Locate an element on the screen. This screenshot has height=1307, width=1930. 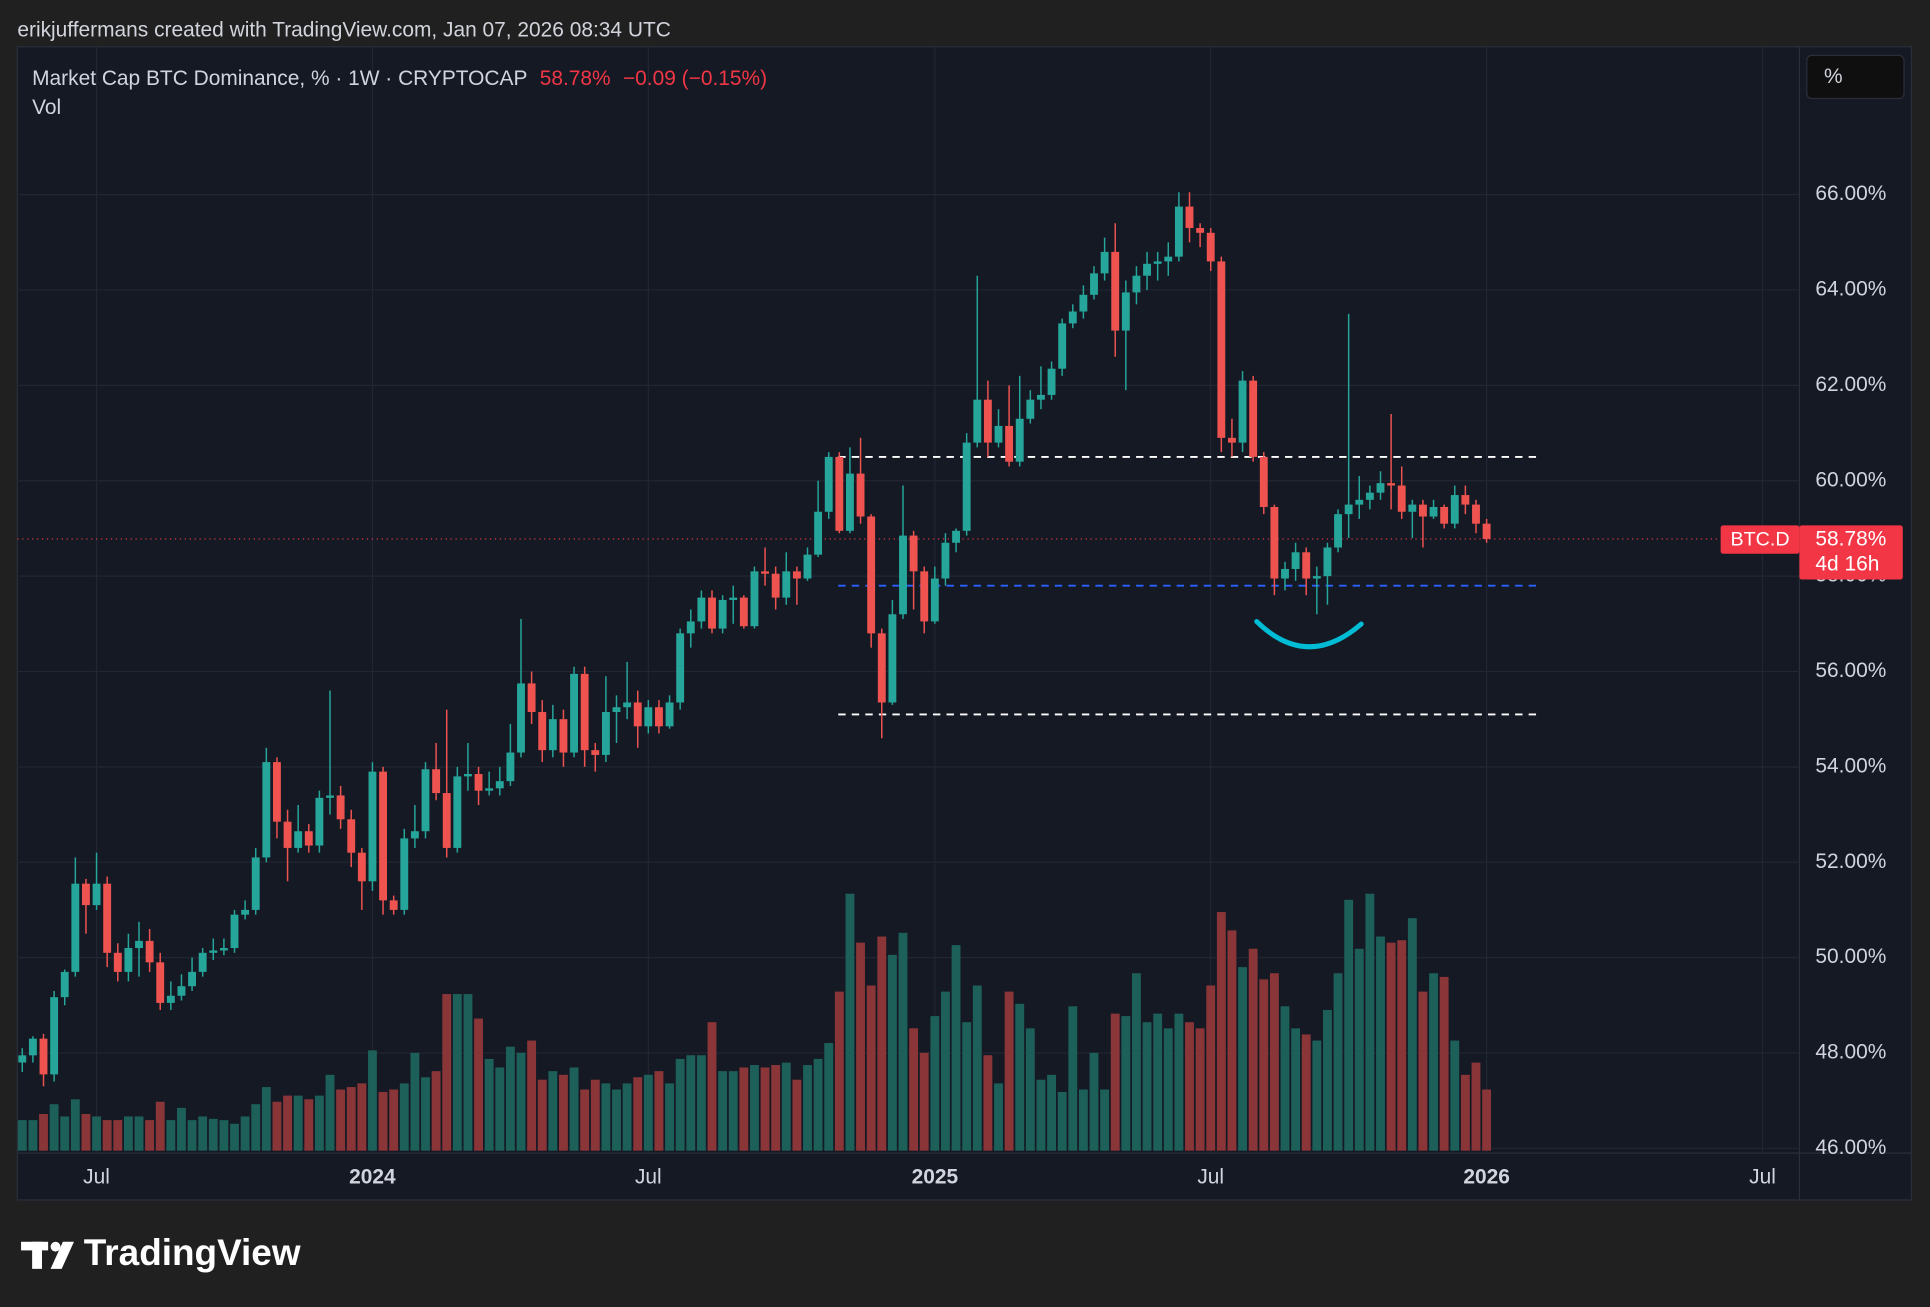
scale-button-label: % is located at coordinates (1833, 76).